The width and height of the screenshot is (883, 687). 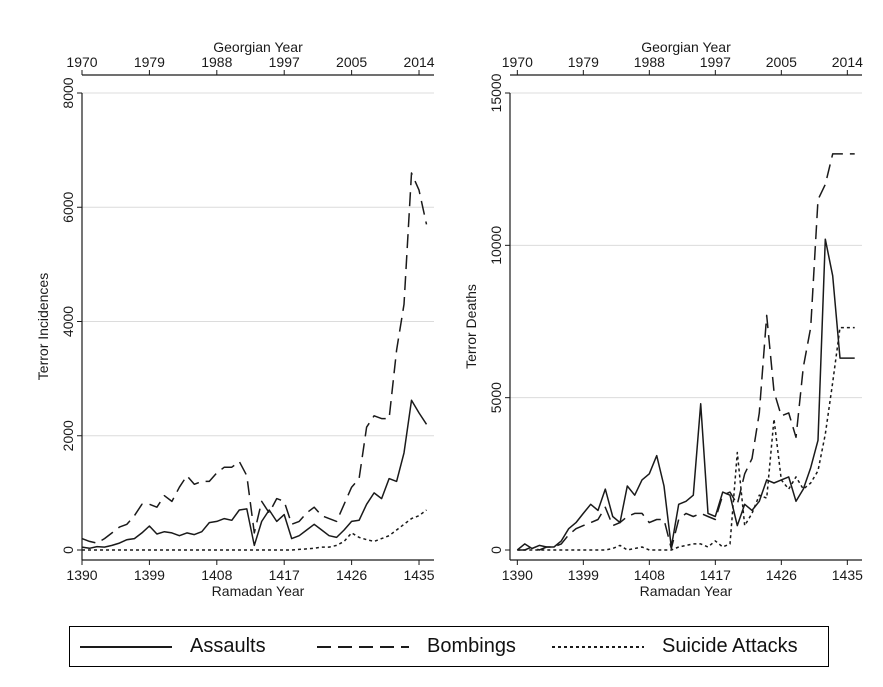 What do you see at coordinates (496, 397) in the screenshot?
I see `y-tick-label: 5000` at bounding box center [496, 397].